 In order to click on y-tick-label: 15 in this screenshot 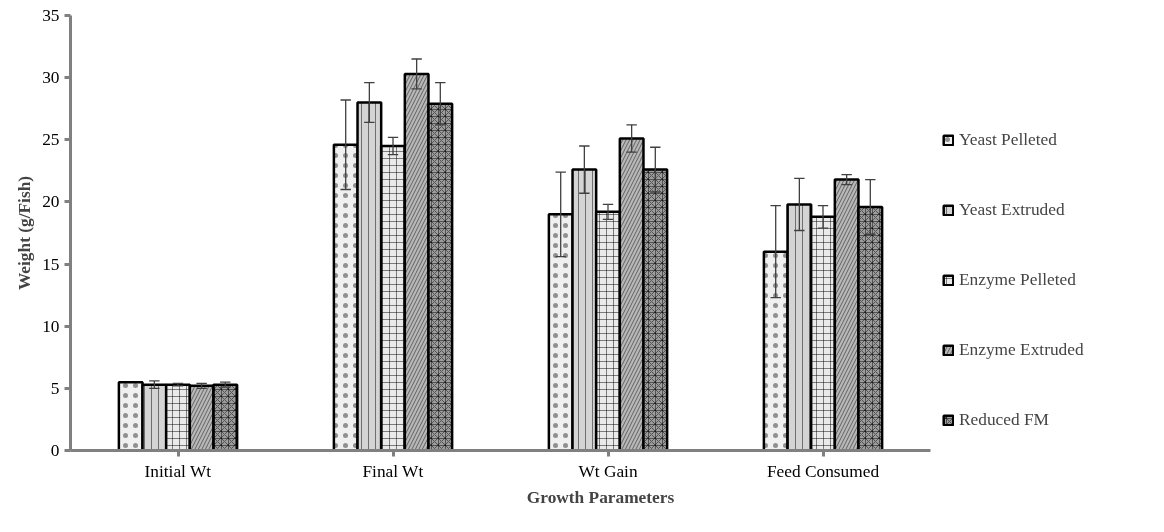, I will do `click(51, 264)`.